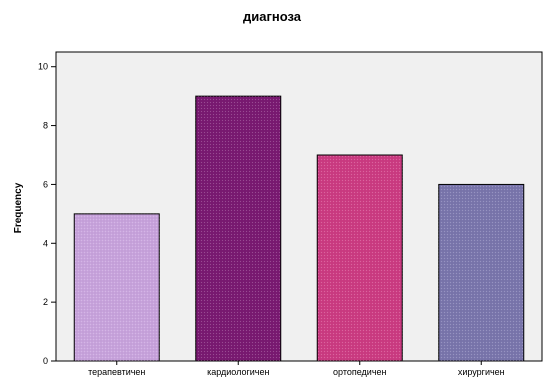  What do you see at coordinates (481, 372) in the screenshot?
I see `x-tick-label: хирургичен` at bounding box center [481, 372].